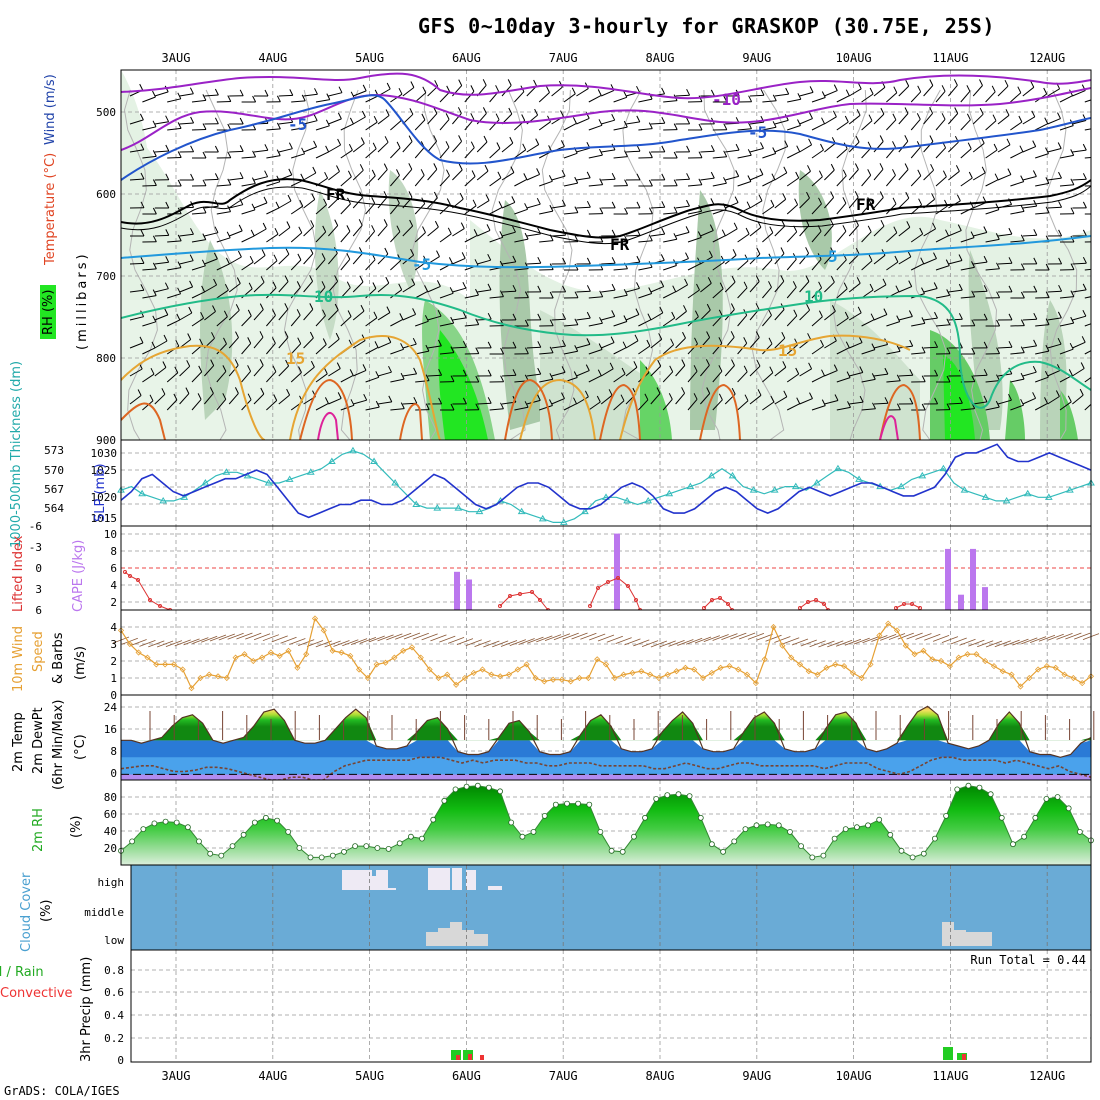  I want to click on lifted-index-label: Lifted Index, so click(18, 573).